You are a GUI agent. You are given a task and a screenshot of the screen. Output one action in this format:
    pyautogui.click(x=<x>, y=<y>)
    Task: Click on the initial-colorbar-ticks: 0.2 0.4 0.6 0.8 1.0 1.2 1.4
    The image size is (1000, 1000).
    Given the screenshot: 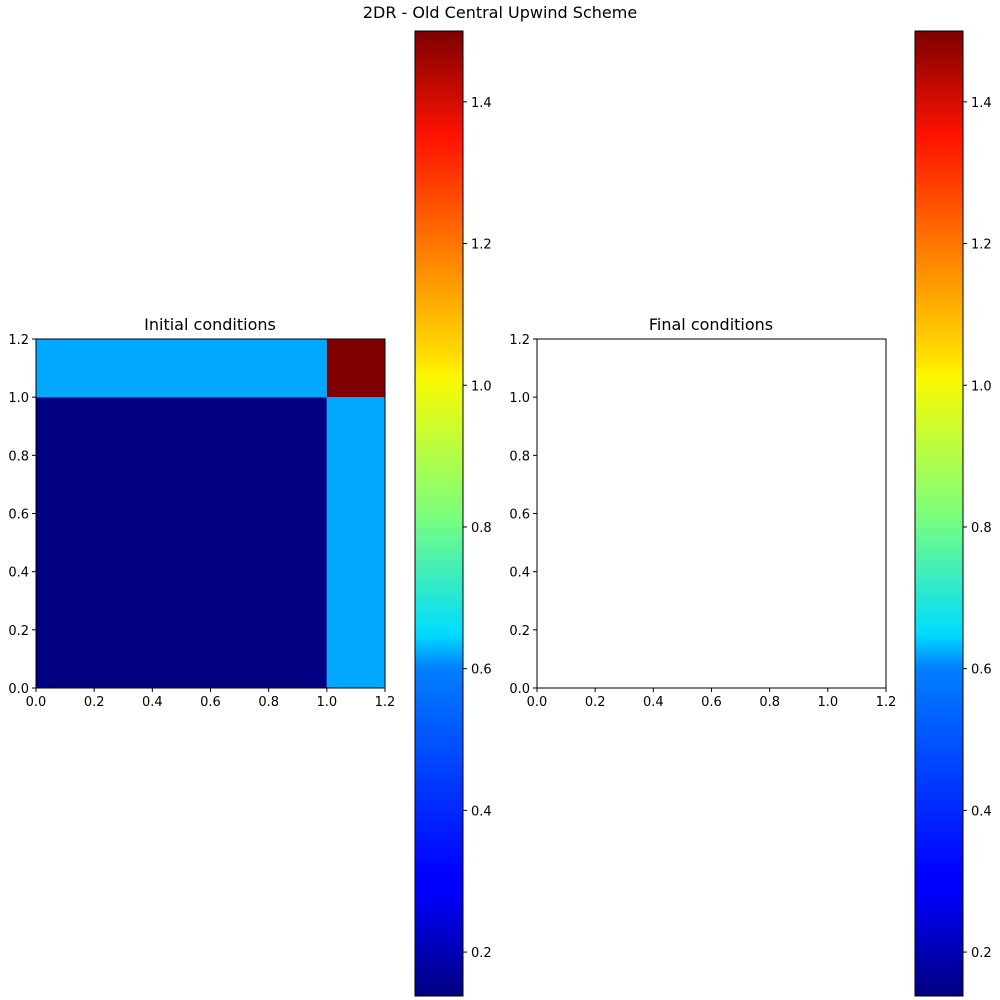 What is the action you would take?
    pyautogui.click(x=477, y=528)
    